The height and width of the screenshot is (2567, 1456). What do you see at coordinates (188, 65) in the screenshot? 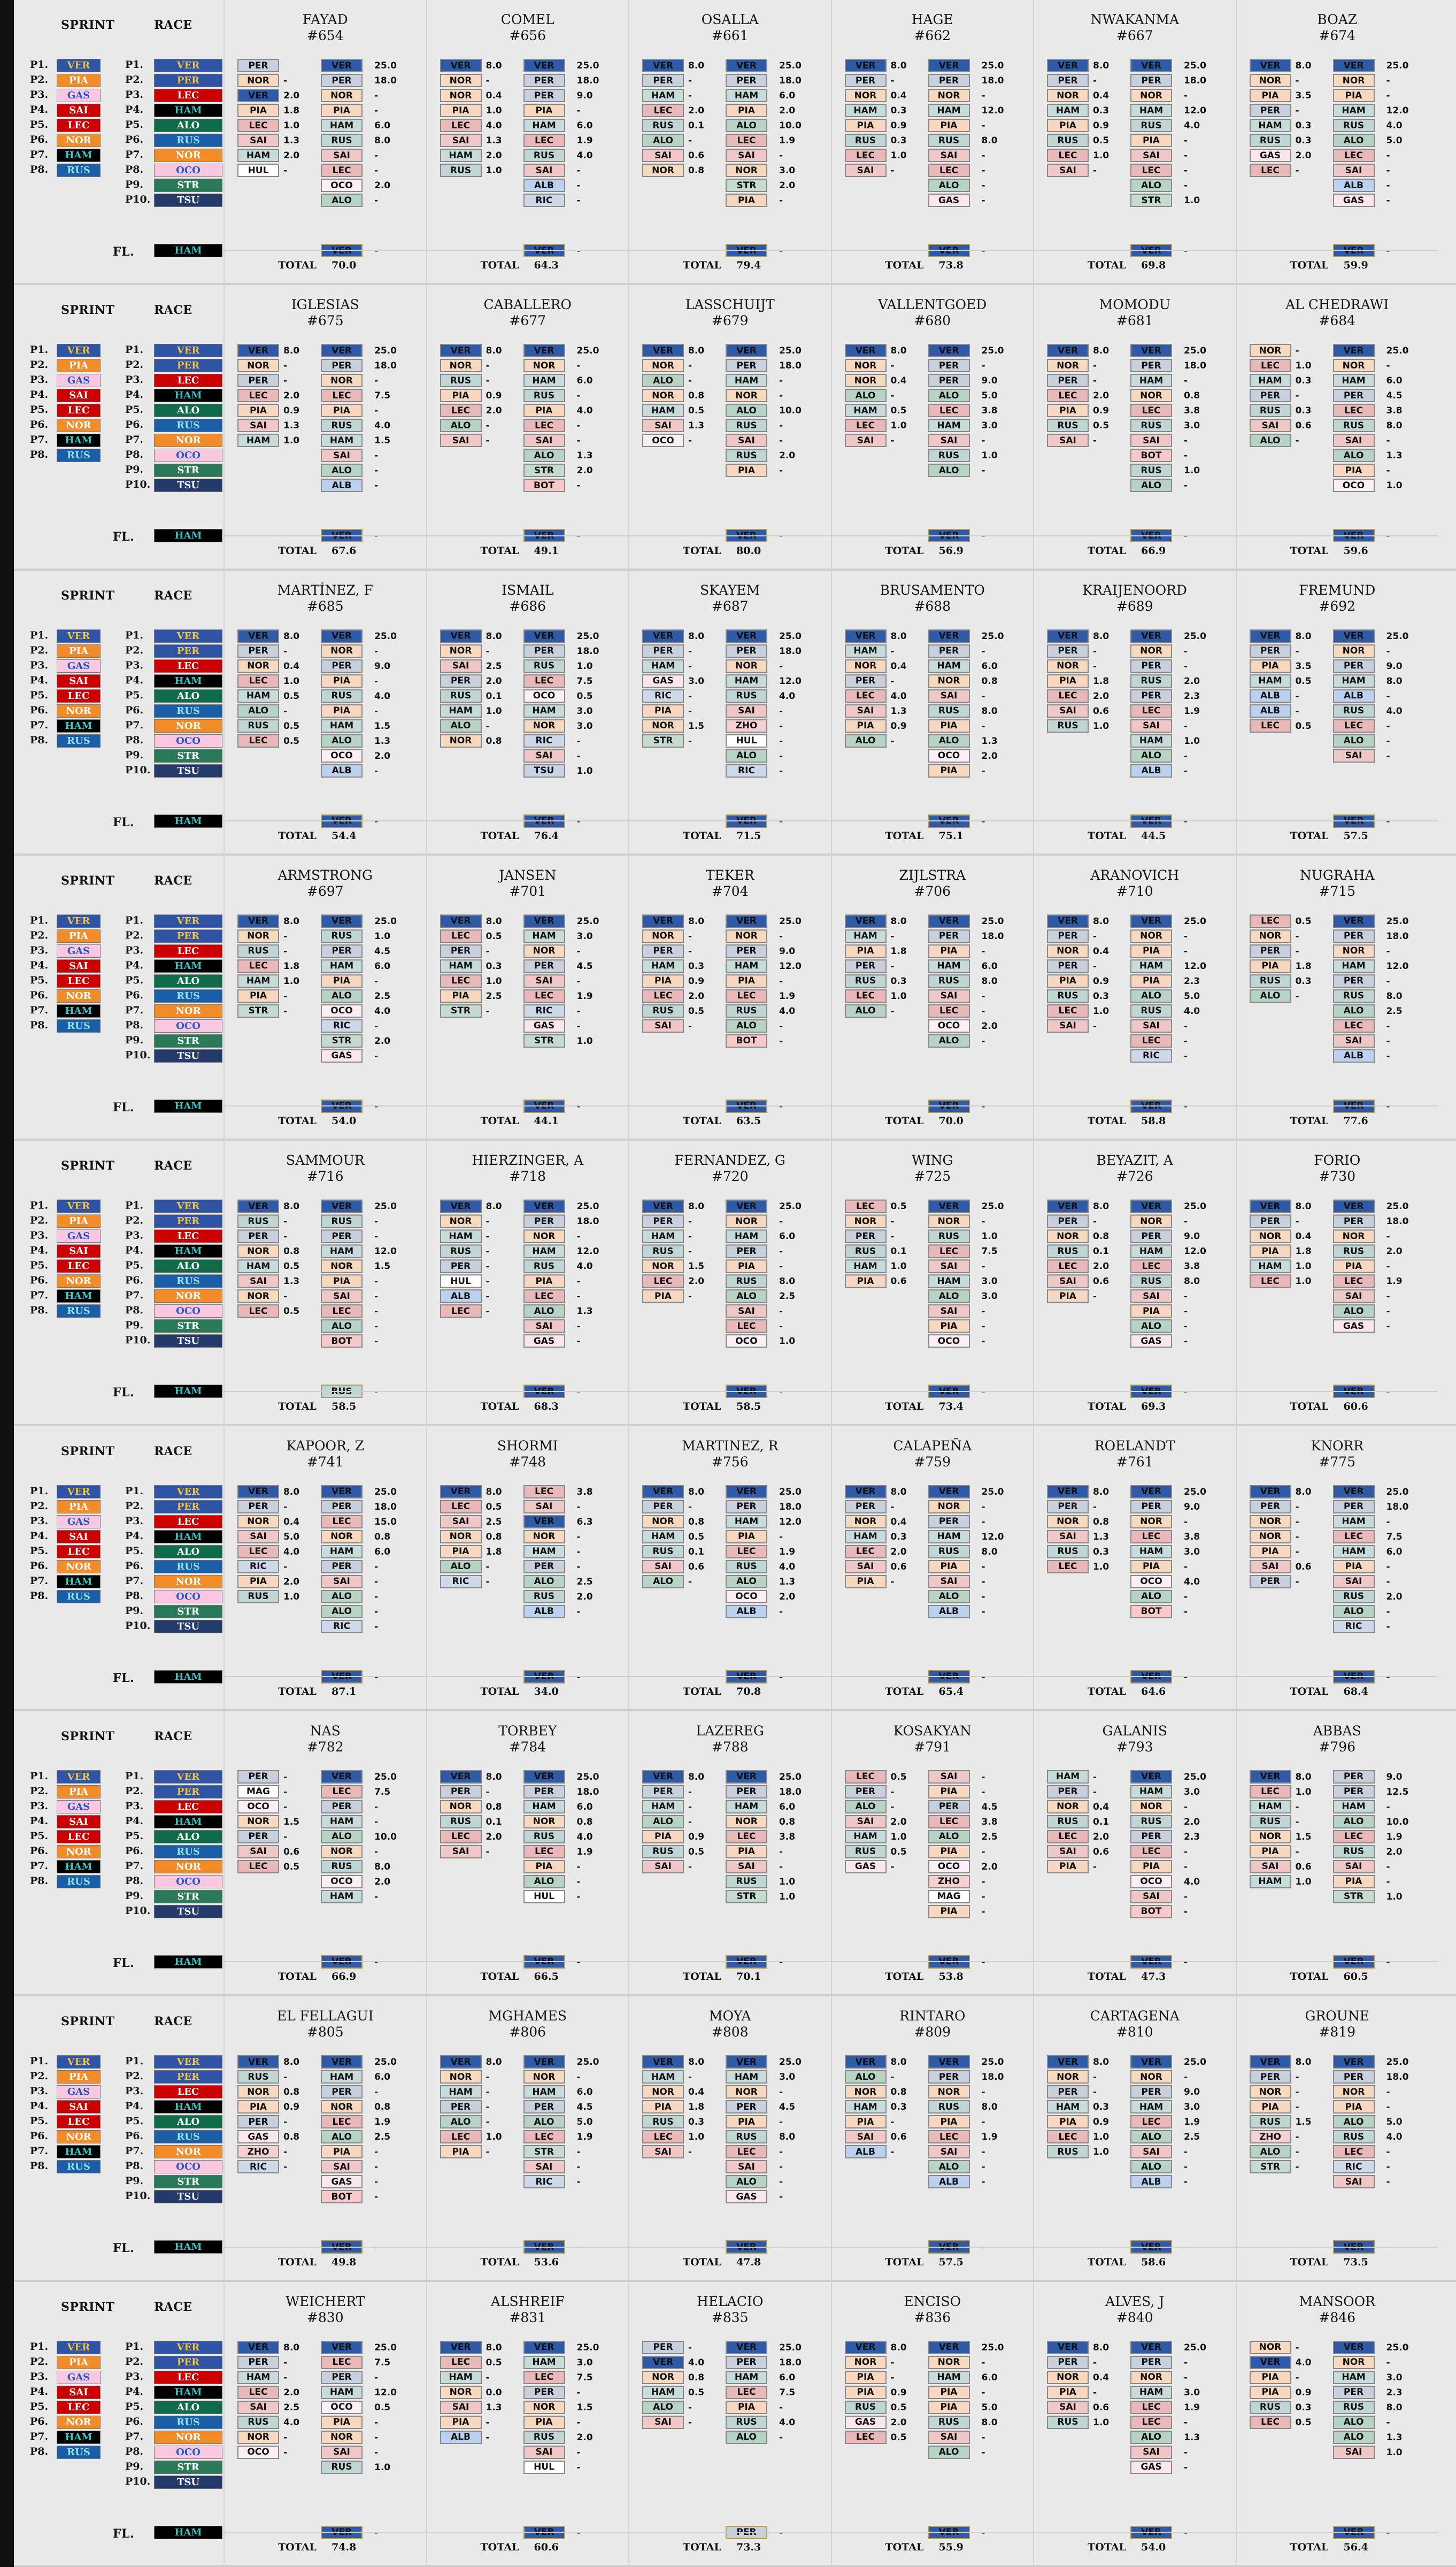
I see `reference-race-driver: VER` at bounding box center [188, 65].